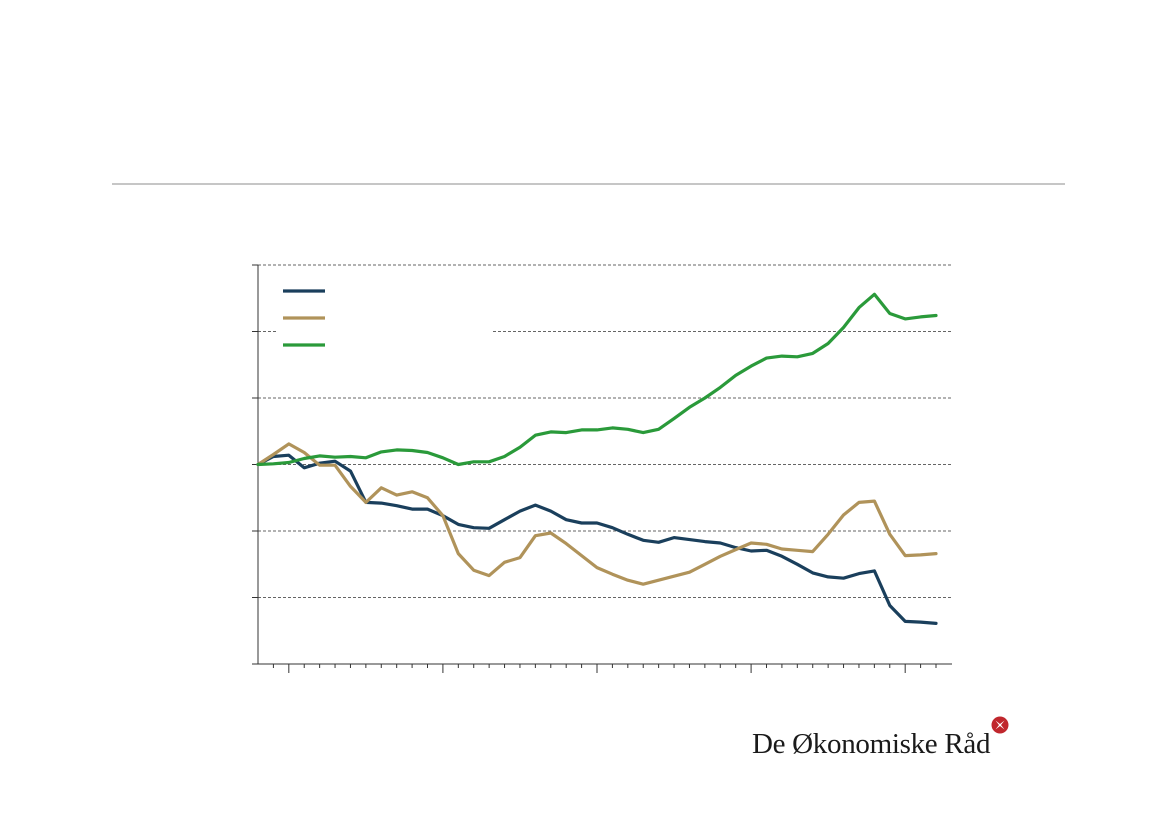 The image size is (1169, 826). Describe the element at coordinates (588, 184) in the screenshot. I see `title-divider` at that location.